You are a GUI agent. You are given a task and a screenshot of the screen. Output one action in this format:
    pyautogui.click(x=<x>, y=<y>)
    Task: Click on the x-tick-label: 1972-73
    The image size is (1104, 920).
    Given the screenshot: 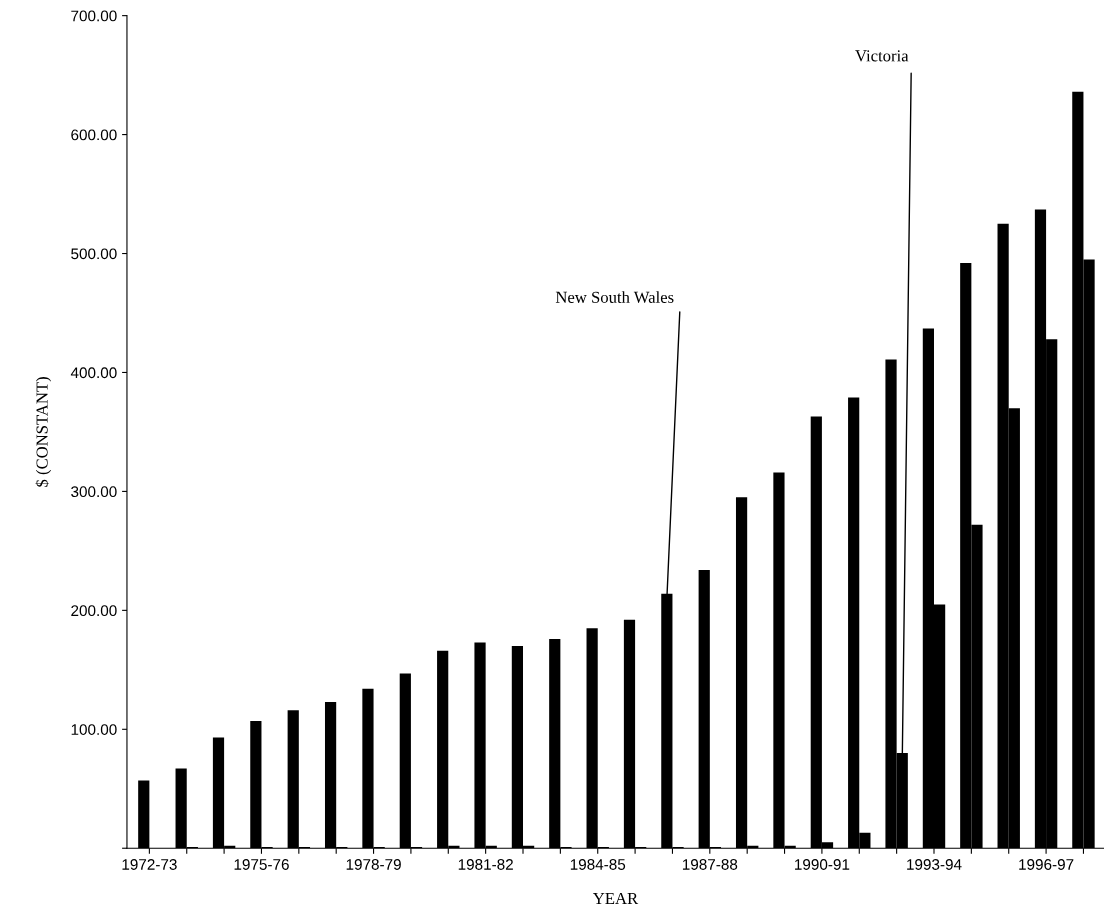 What is the action you would take?
    pyautogui.click(x=149, y=864)
    